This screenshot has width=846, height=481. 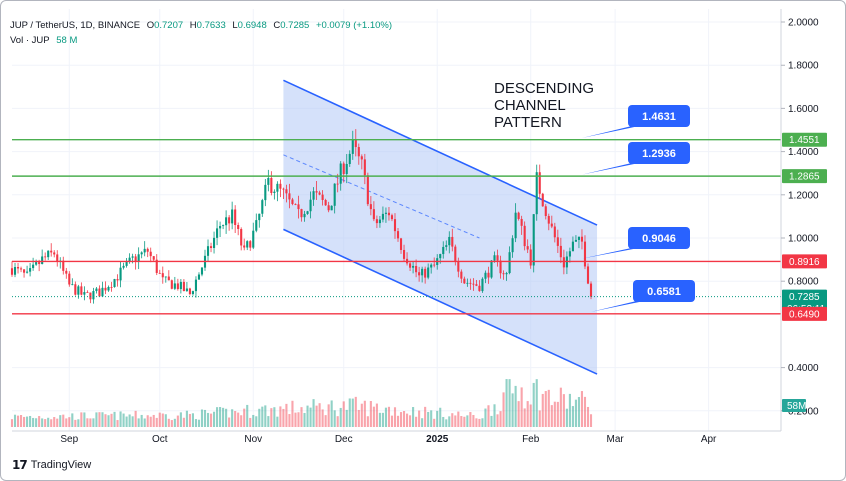 What do you see at coordinates (67, 40) in the screenshot?
I see `volume-value: 58 M` at bounding box center [67, 40].